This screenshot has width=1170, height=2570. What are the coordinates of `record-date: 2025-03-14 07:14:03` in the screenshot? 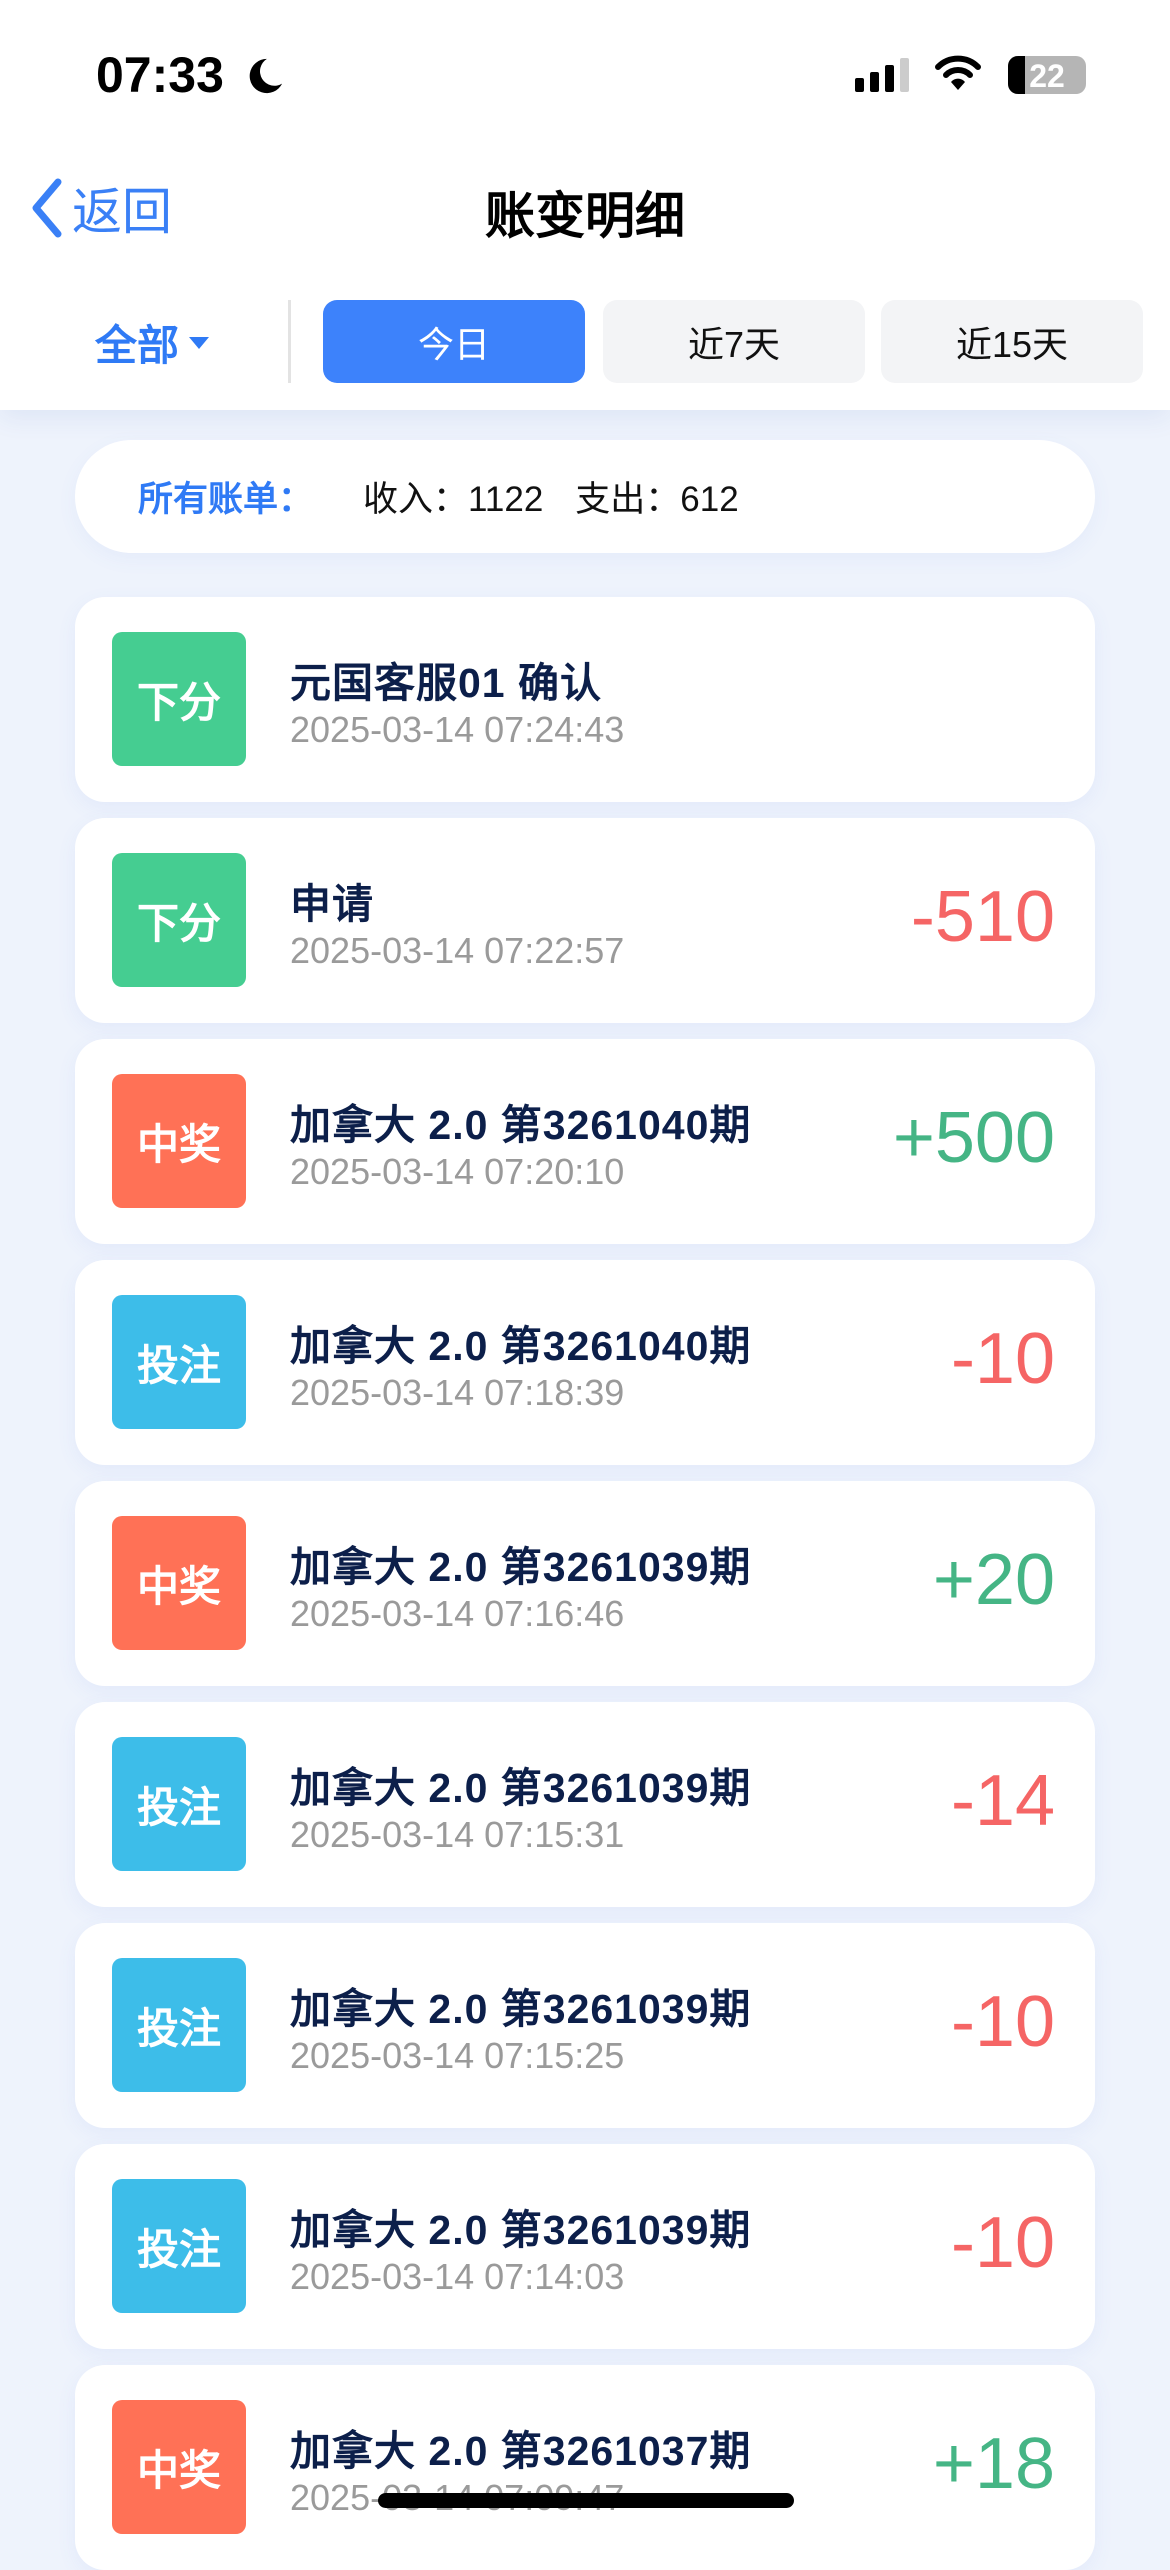 It's located at (457, 2276).